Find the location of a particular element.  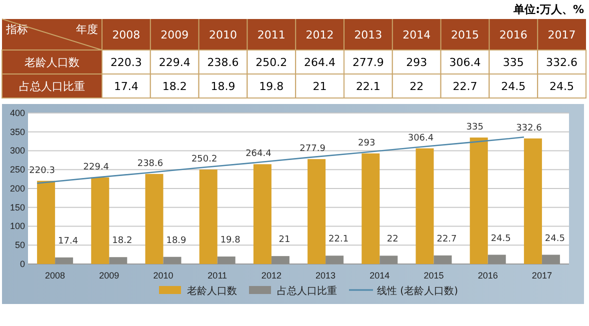

legend-label: 老龄人口数 is located at coordinates (212, 291).